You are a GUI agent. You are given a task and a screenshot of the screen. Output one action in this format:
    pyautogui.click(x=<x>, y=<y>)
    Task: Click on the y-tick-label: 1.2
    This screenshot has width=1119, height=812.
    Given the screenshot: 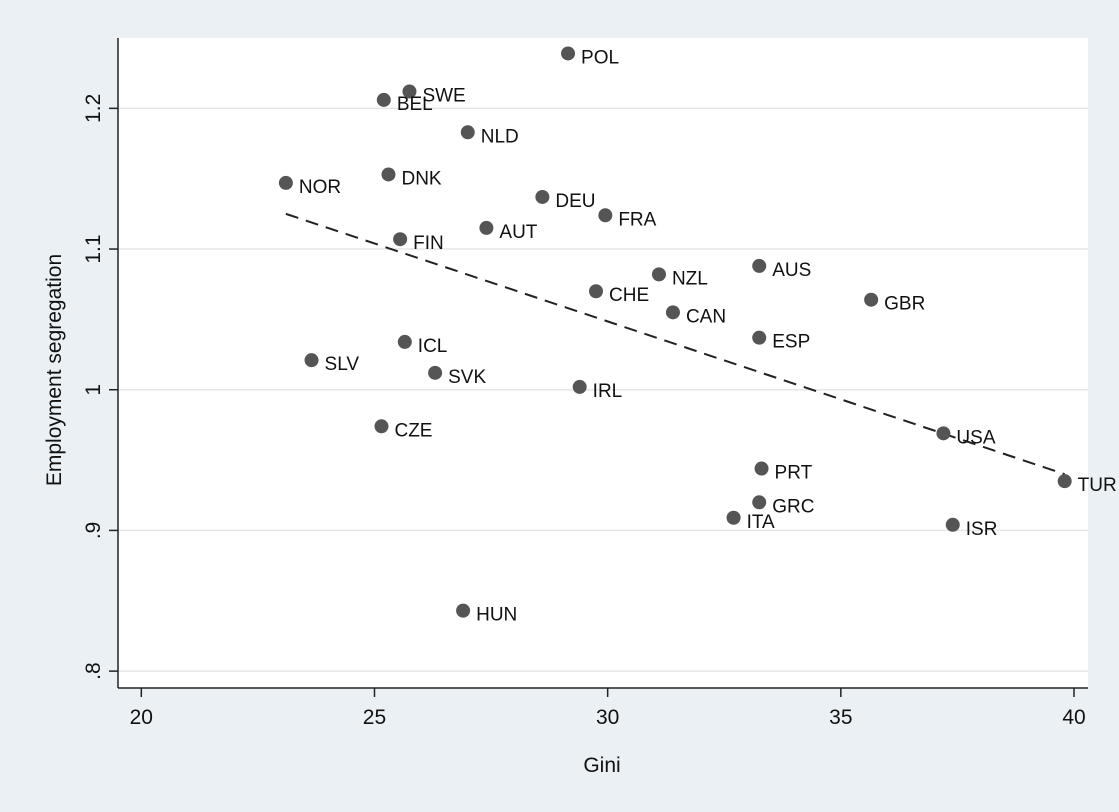 What is the action you would take?
    pyautogui.click(x=93, y=108)
    